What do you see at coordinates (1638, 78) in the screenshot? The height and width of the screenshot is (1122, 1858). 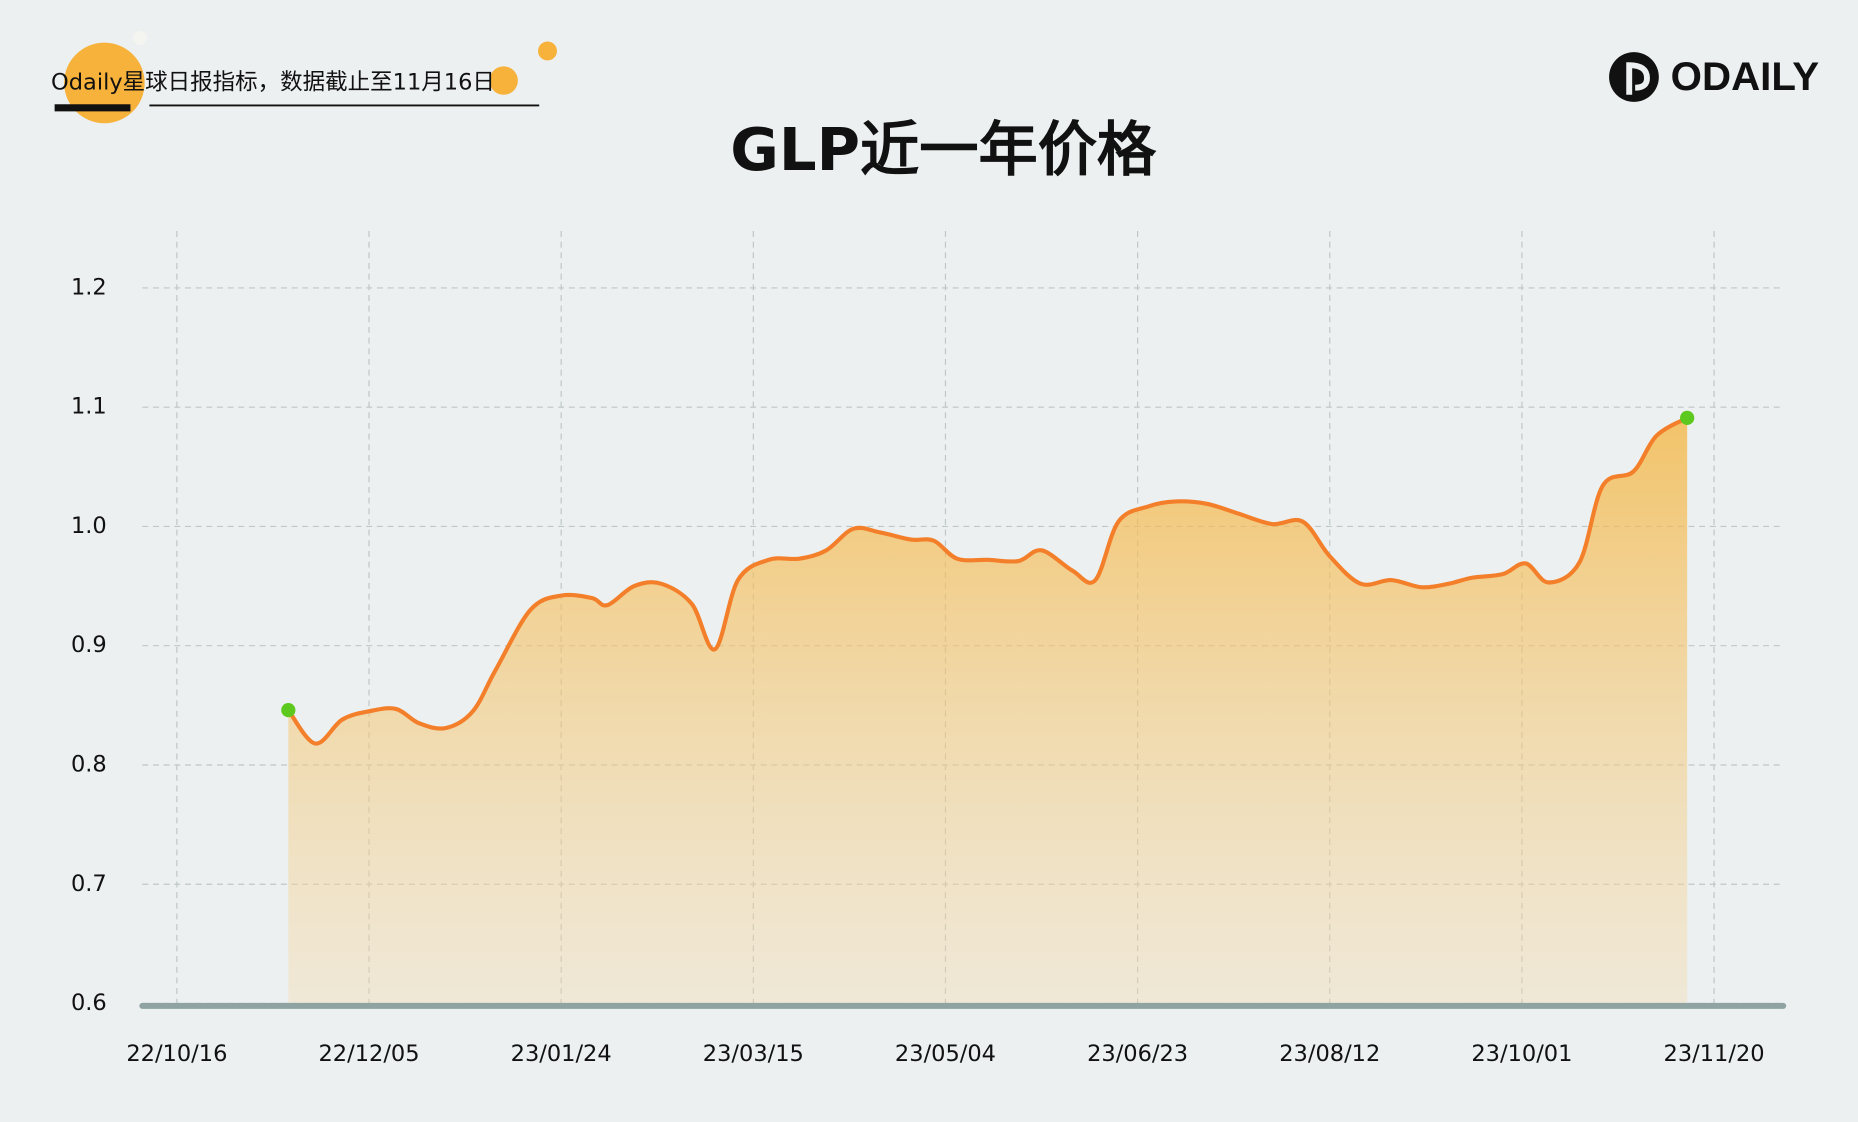 I see `brand-icon-mark` at bounding box center [1638, 78].